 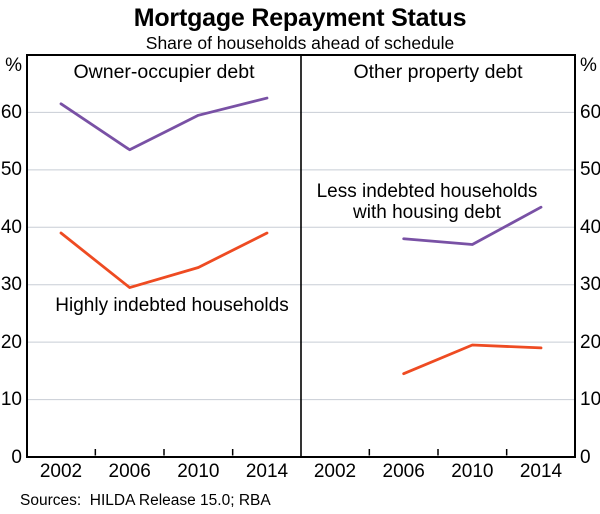 I want to click on x-axis-label-panel1-2002: 2002, so click(x=61, y=471).